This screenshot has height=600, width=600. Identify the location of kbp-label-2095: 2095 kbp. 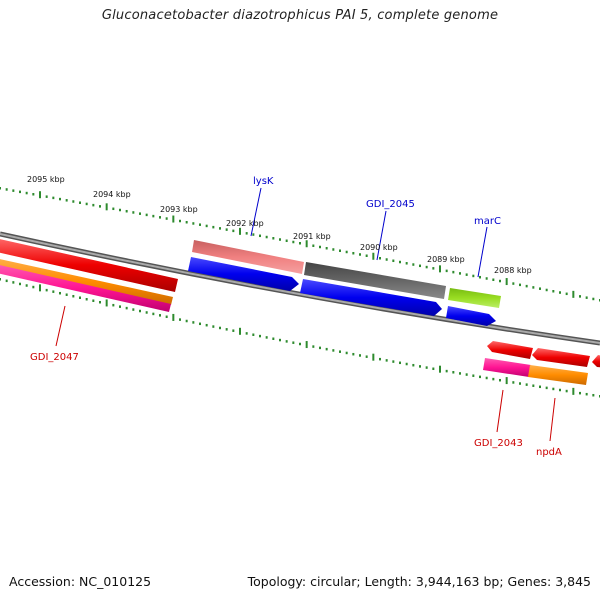
(46, 179).